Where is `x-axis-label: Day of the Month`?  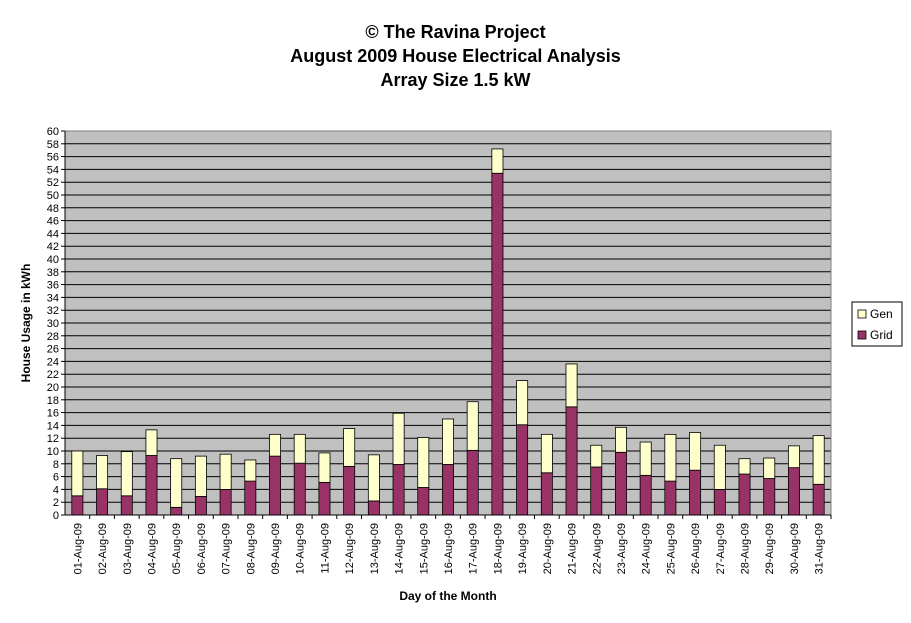 x-axis-label: Day of the Month is located at coordinates (447, 596).